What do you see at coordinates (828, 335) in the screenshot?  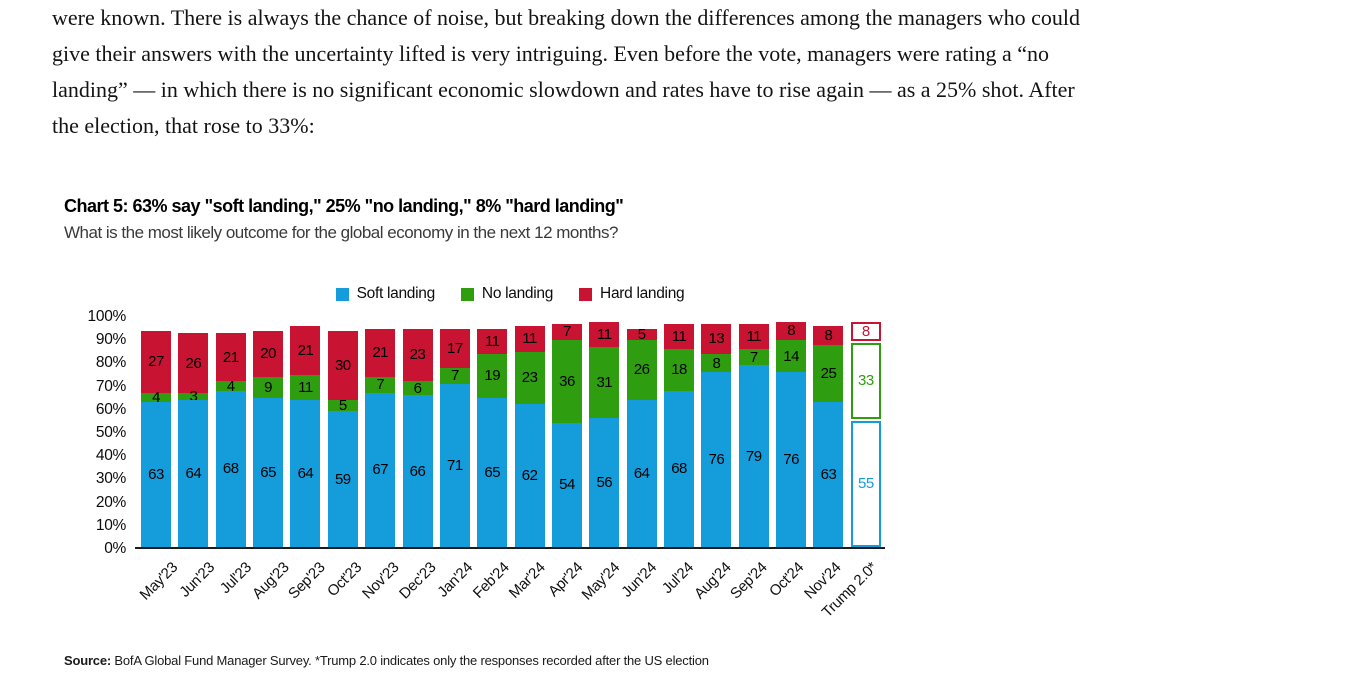 I see `segment-value-label: 8` at bounding box center [828, 335].